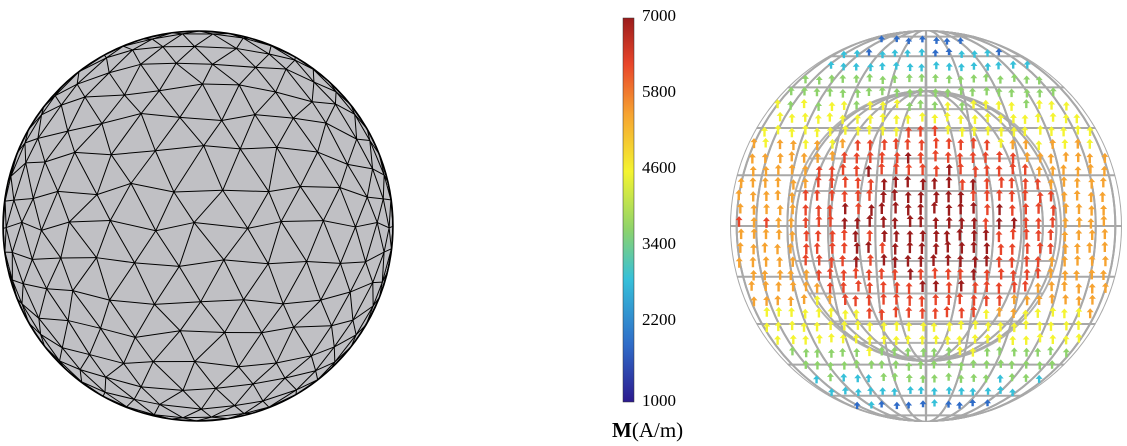  I want to click on colorbar-label: M(A/m), so click(648, 430).